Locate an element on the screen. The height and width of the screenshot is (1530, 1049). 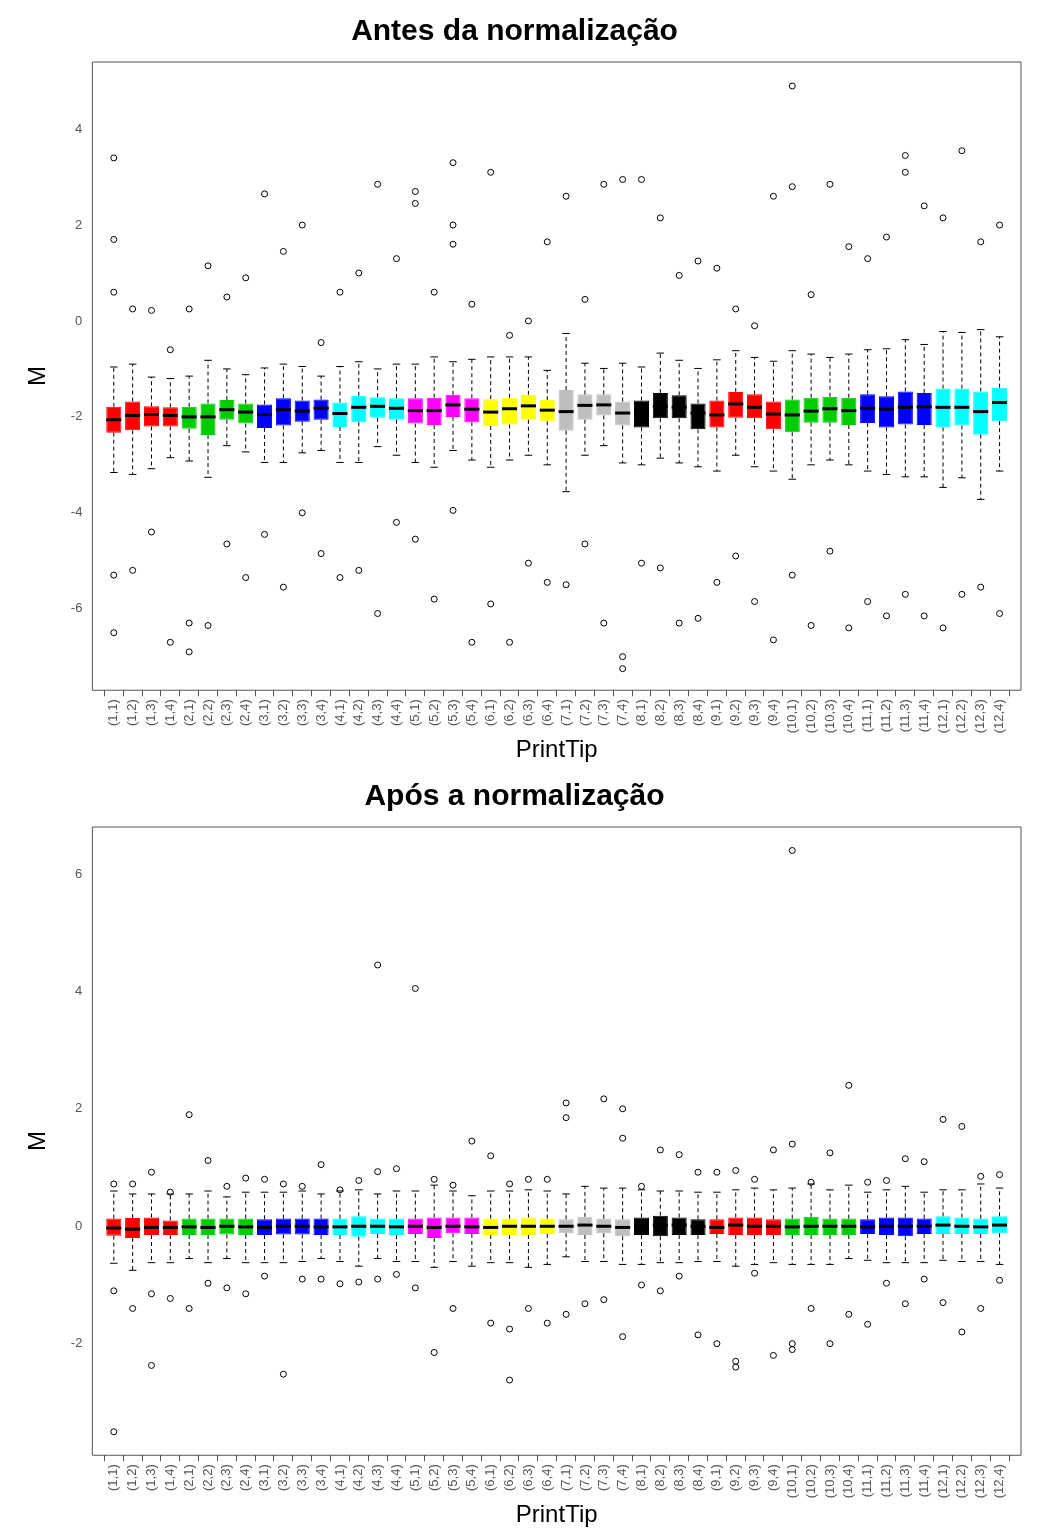
x-tick-label: (2,4) is located at coordinates (245, 1477).